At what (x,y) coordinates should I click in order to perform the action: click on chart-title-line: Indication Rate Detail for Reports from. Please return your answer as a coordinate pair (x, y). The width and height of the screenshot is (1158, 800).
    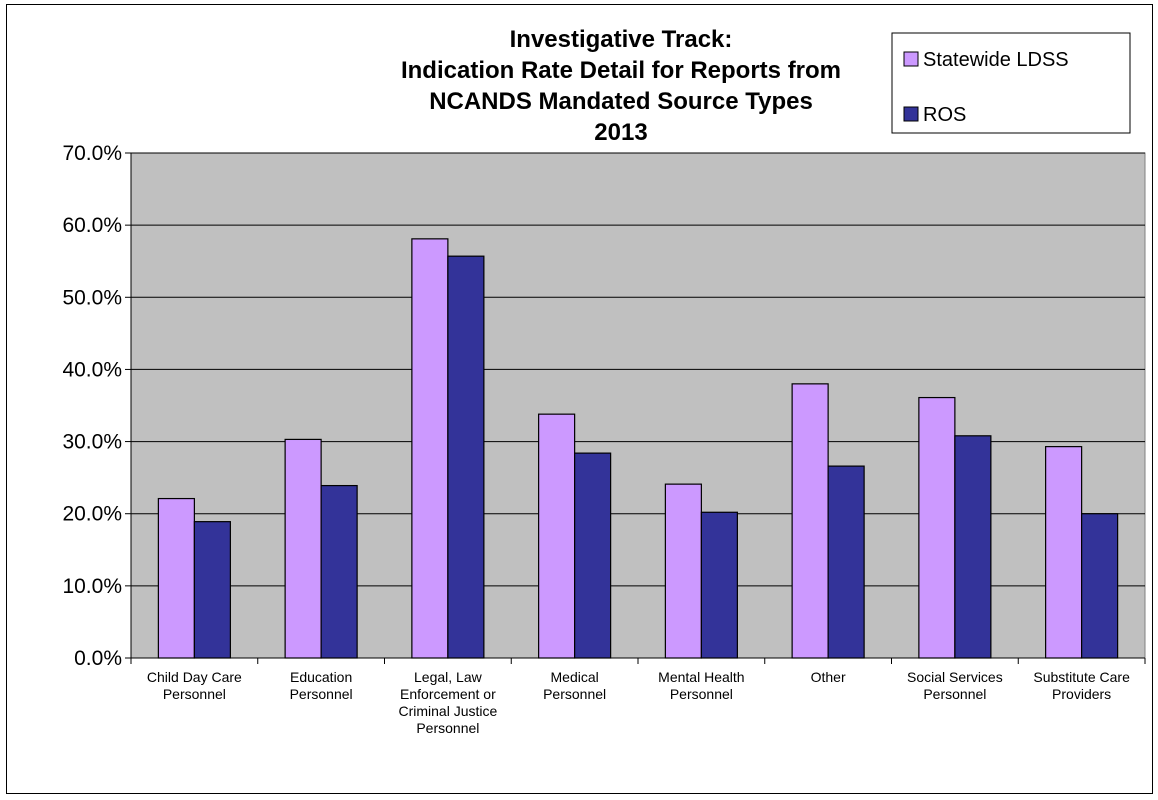
    Looking at the image, I should click on (621, 70).